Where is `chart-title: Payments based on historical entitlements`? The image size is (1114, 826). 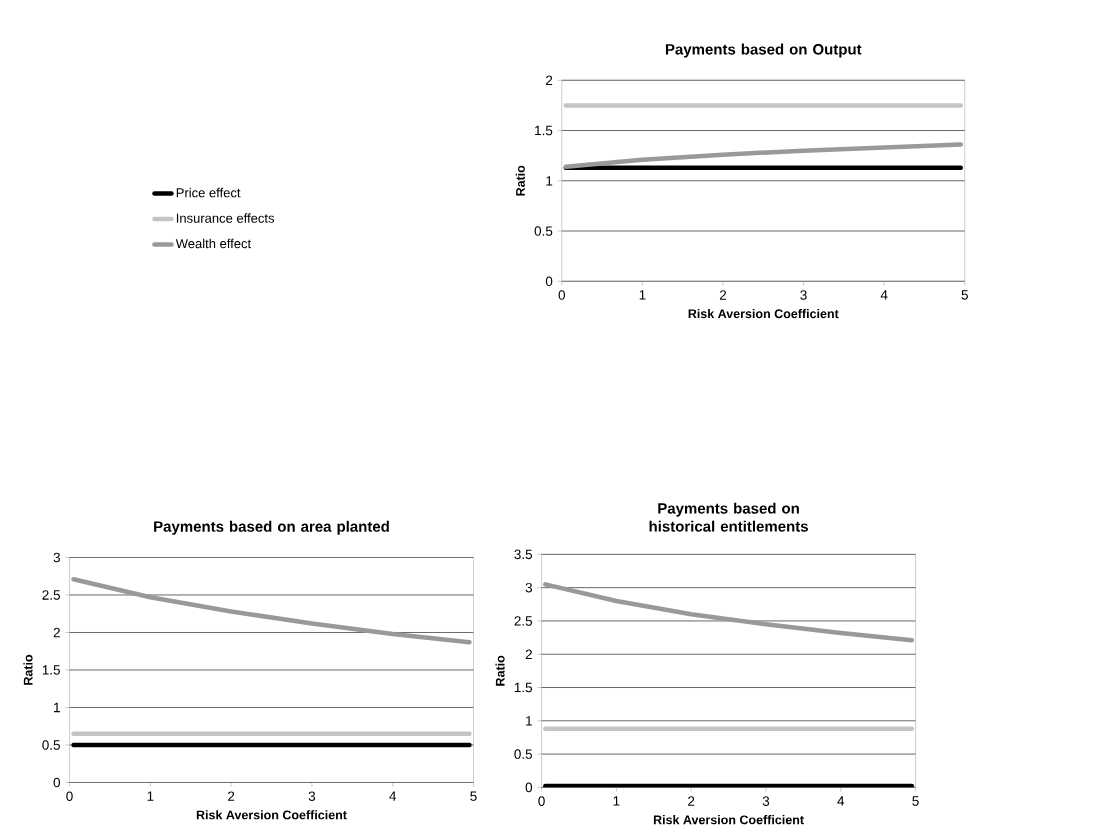
chart-title: Payments based on historical entitlements is located at coordinates (728, 517).